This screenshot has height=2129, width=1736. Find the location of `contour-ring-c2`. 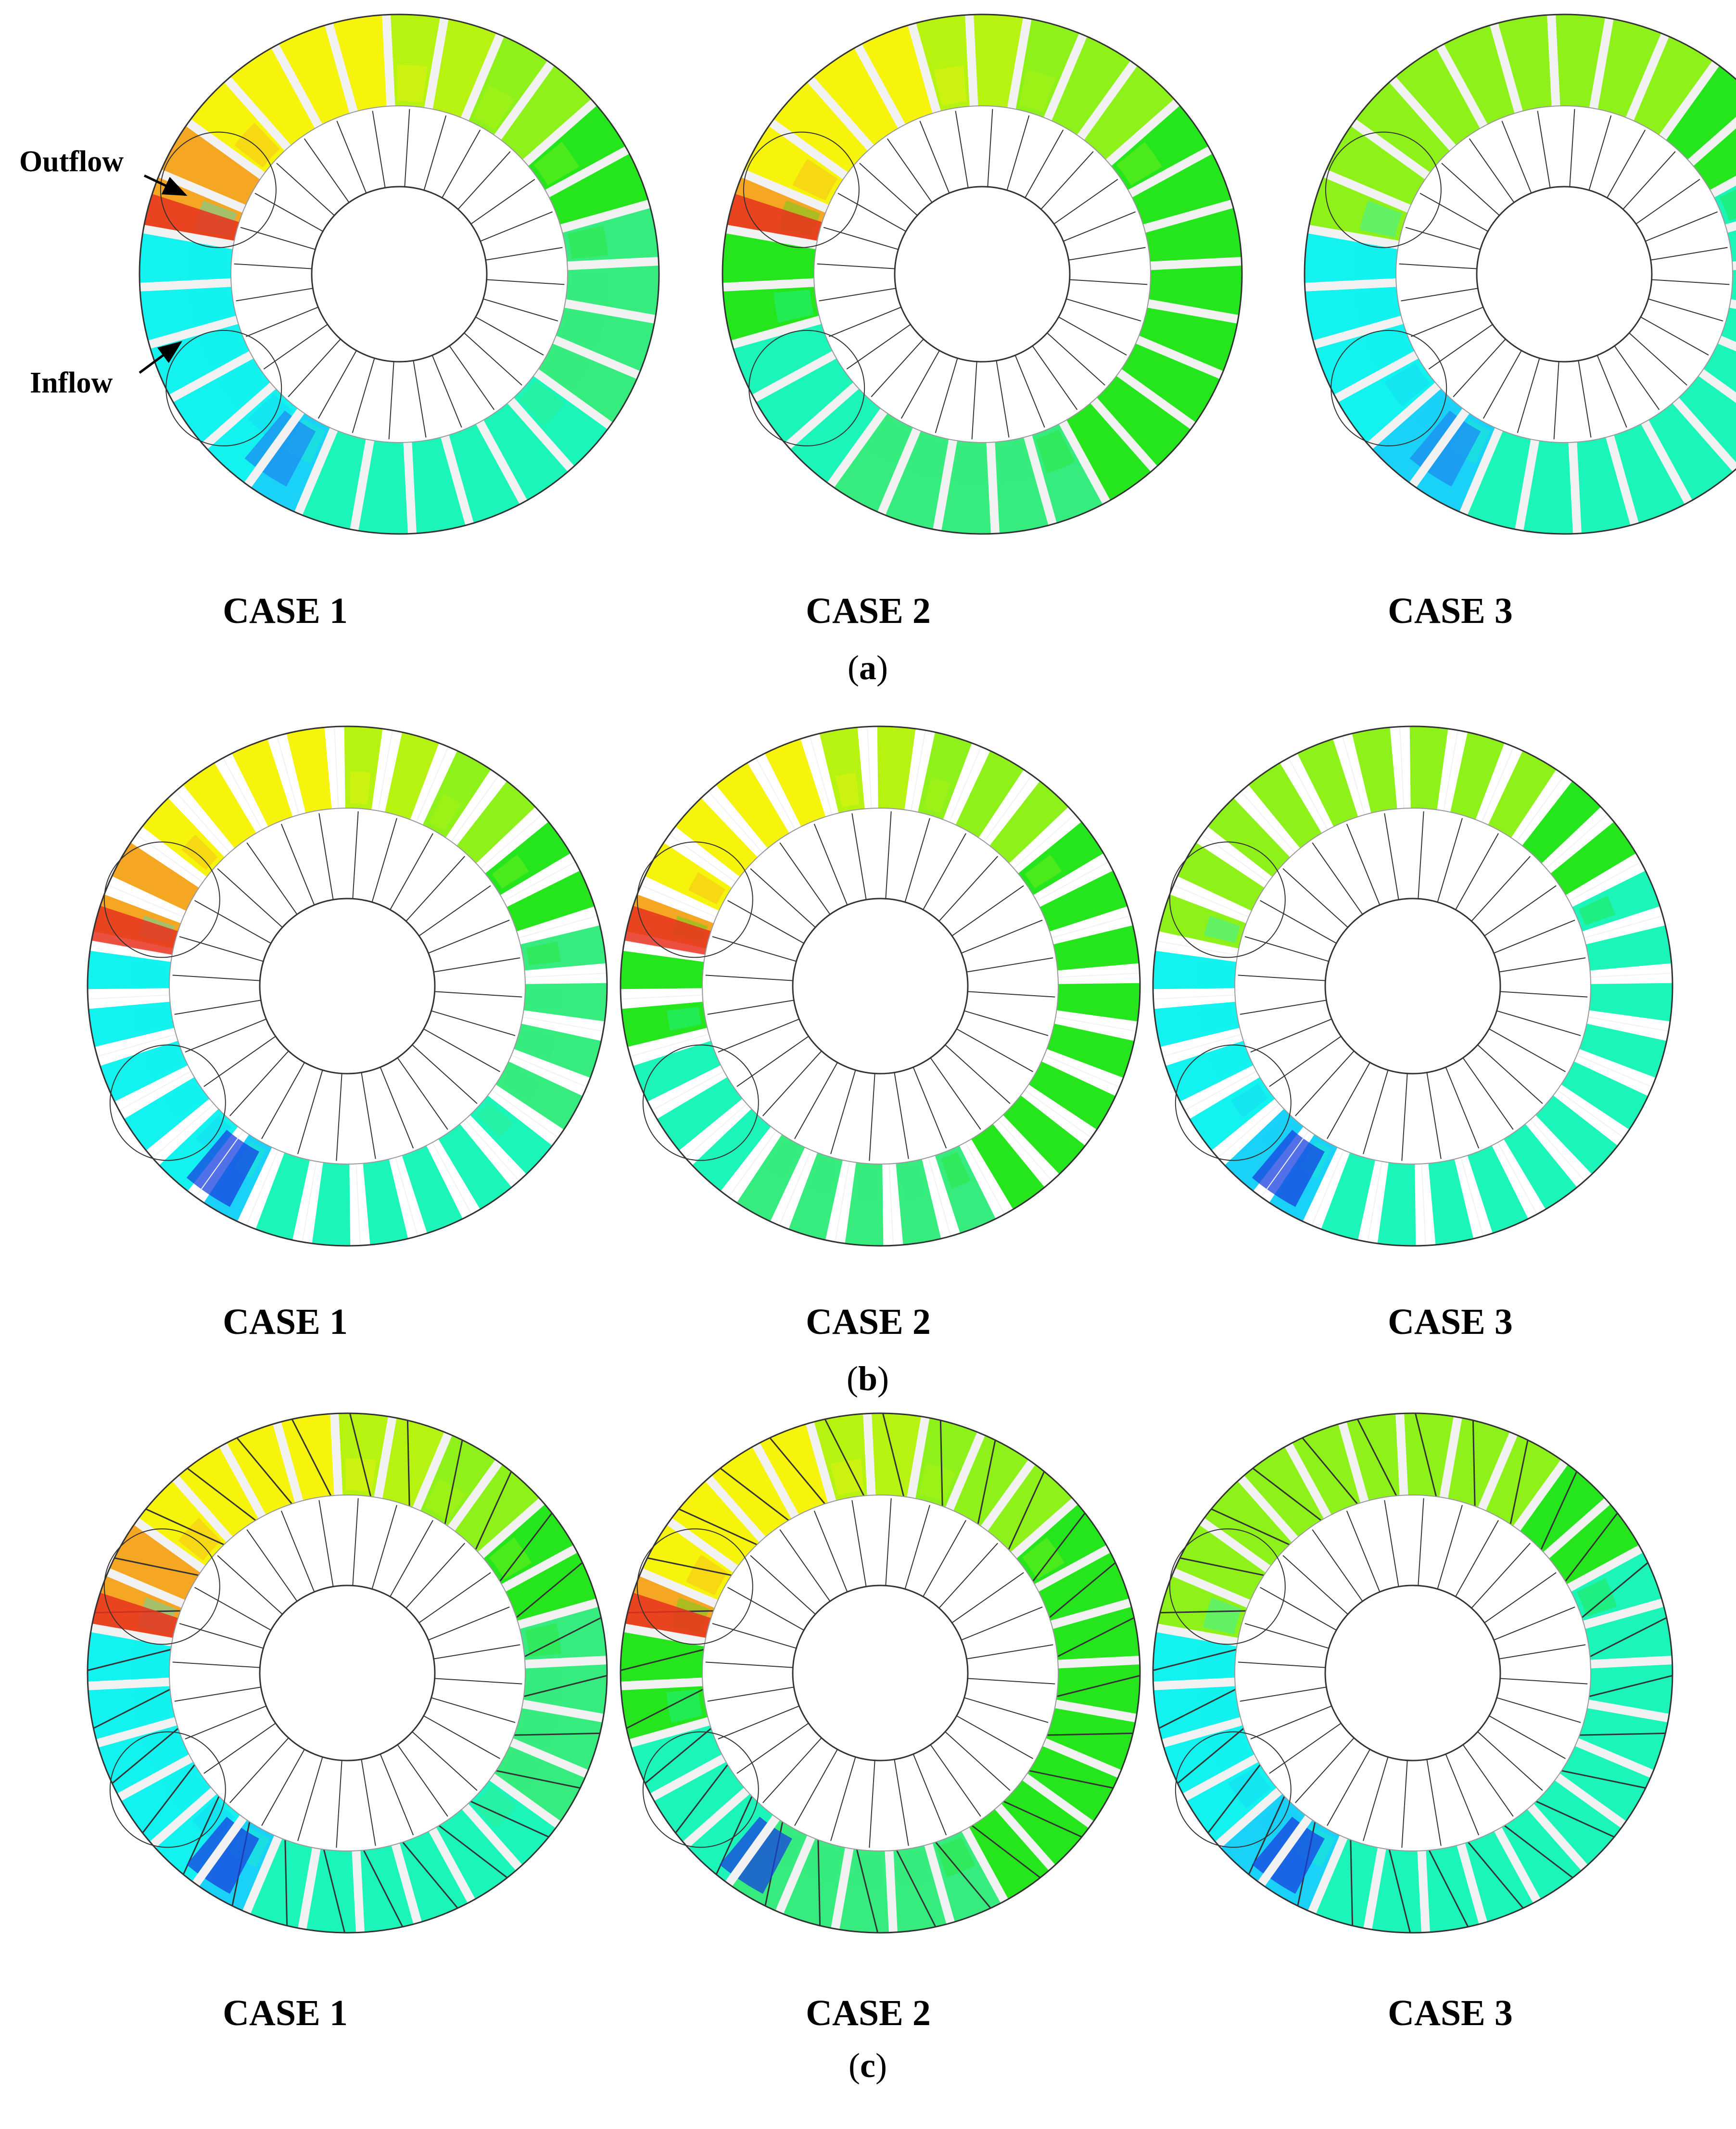

contour-ring-c2 is located at coordinates (880, 1673).